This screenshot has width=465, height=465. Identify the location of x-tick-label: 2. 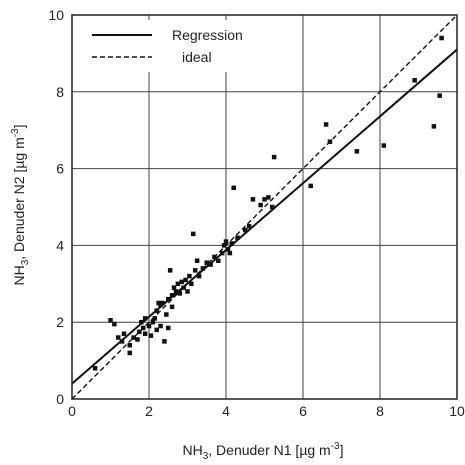
(149, 411).